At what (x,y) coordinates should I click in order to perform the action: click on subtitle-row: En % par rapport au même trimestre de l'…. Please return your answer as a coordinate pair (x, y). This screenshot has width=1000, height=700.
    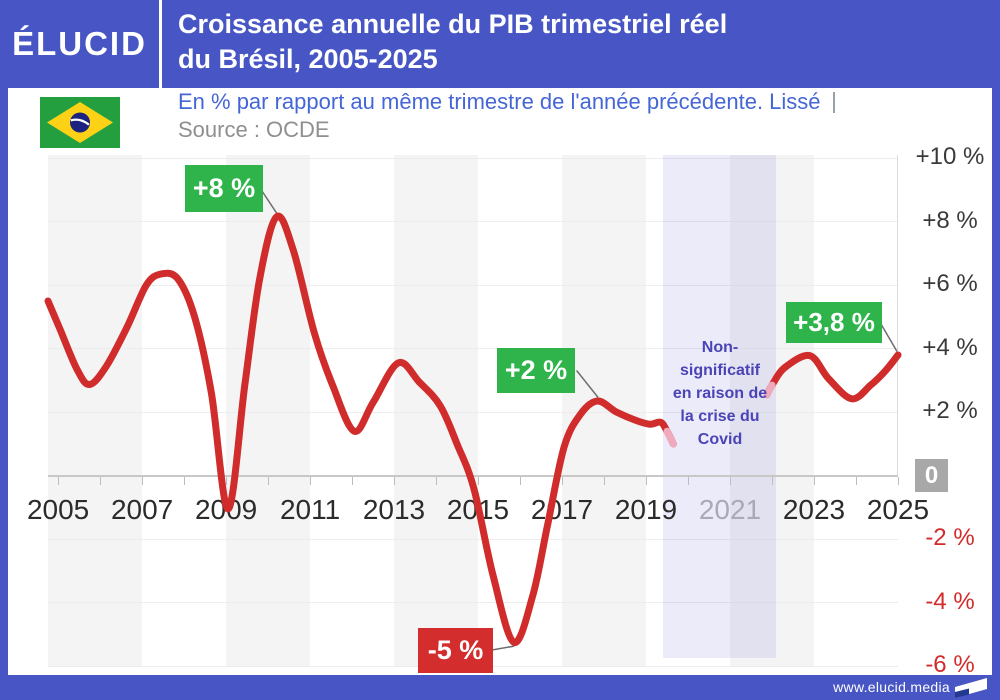
    Looking at the image, I should click on (506, 102).